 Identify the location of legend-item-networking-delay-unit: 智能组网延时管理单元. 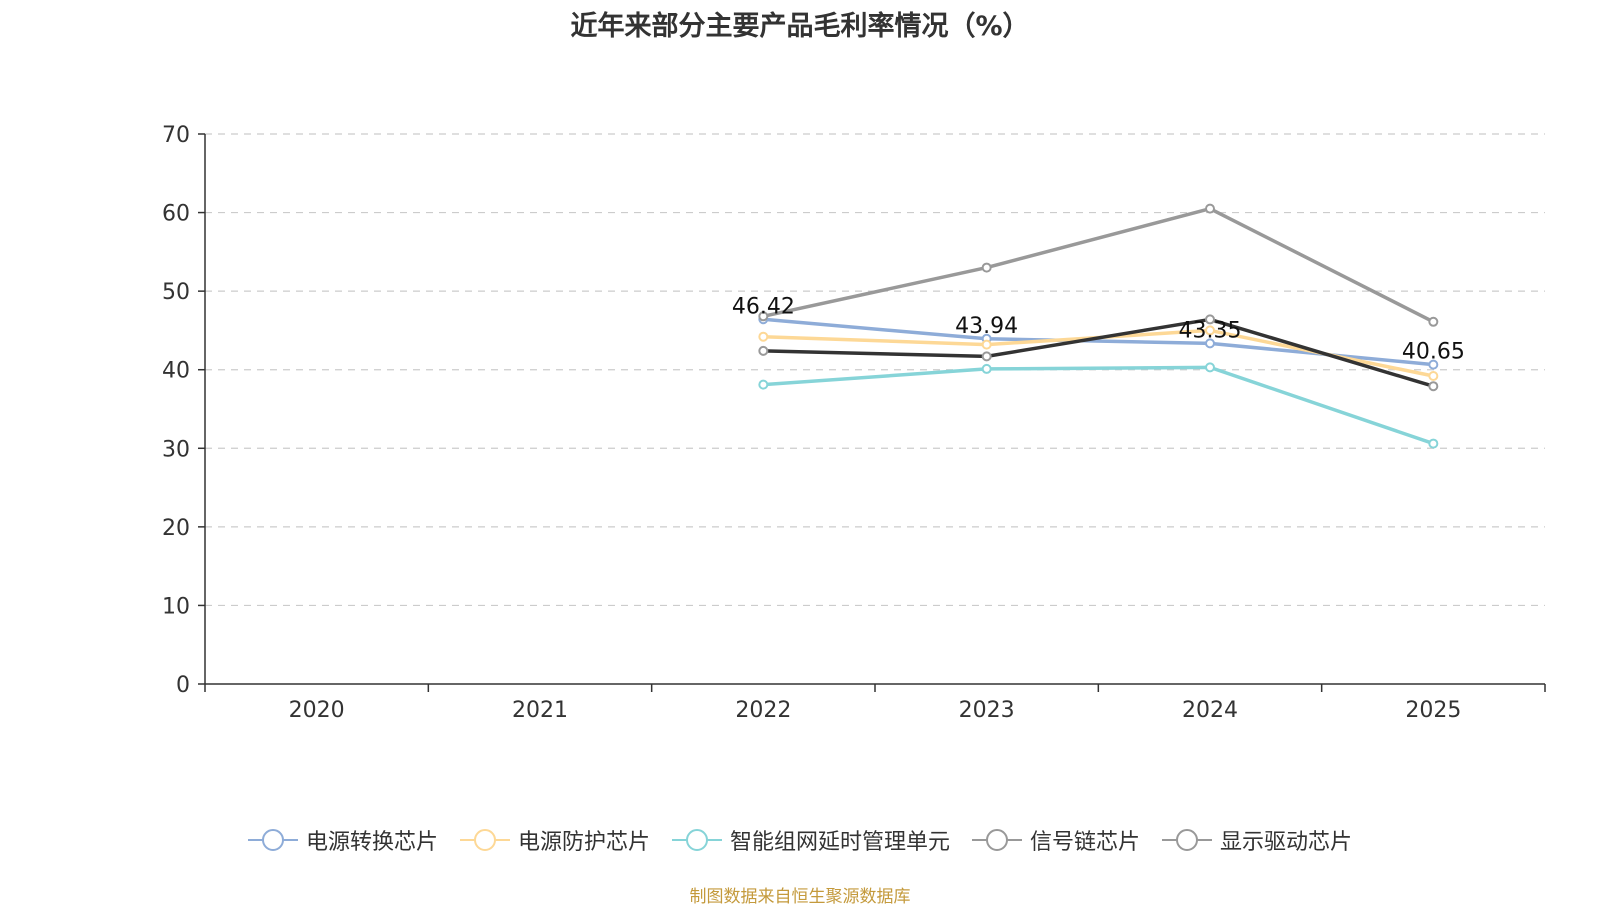
(810, 840).